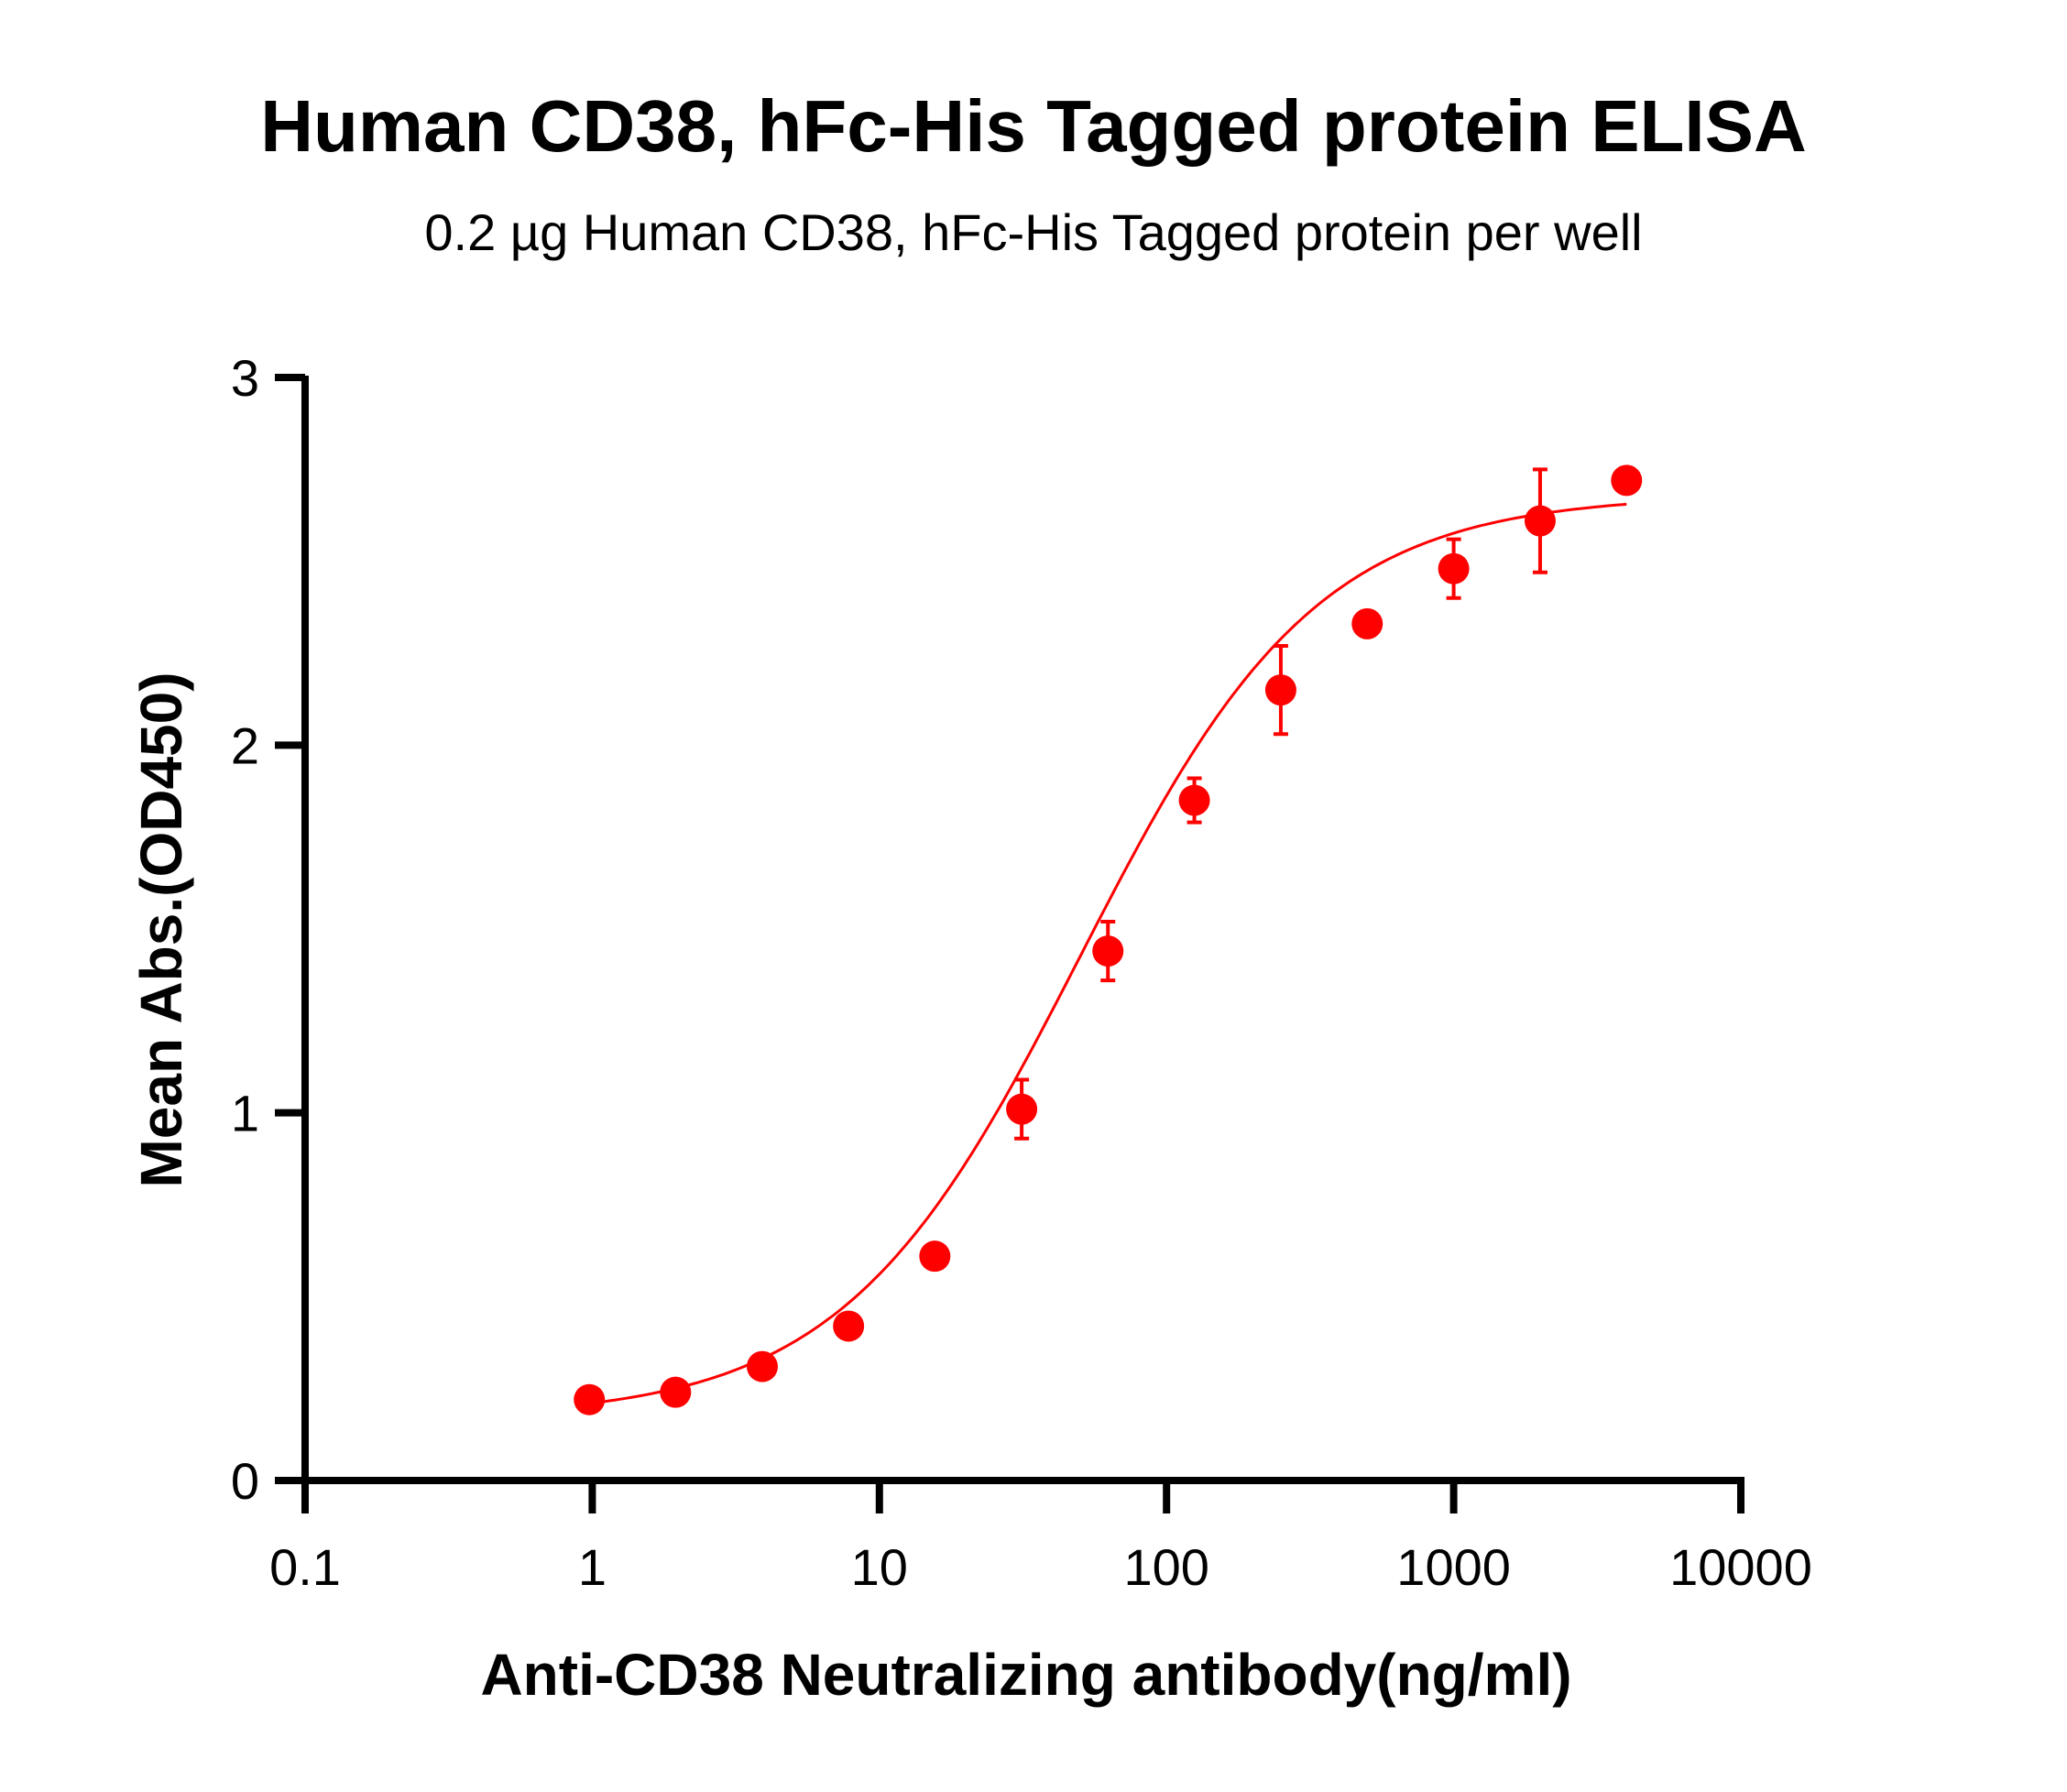 Image resolution: width=2067 pixels, height=1792 pixels. Describe the element at coordinates (1025, 1675) in the screenshot. I see `x-axis-title: Anti-CD38 Neutralizing antibody(ng/ml)` at that location.